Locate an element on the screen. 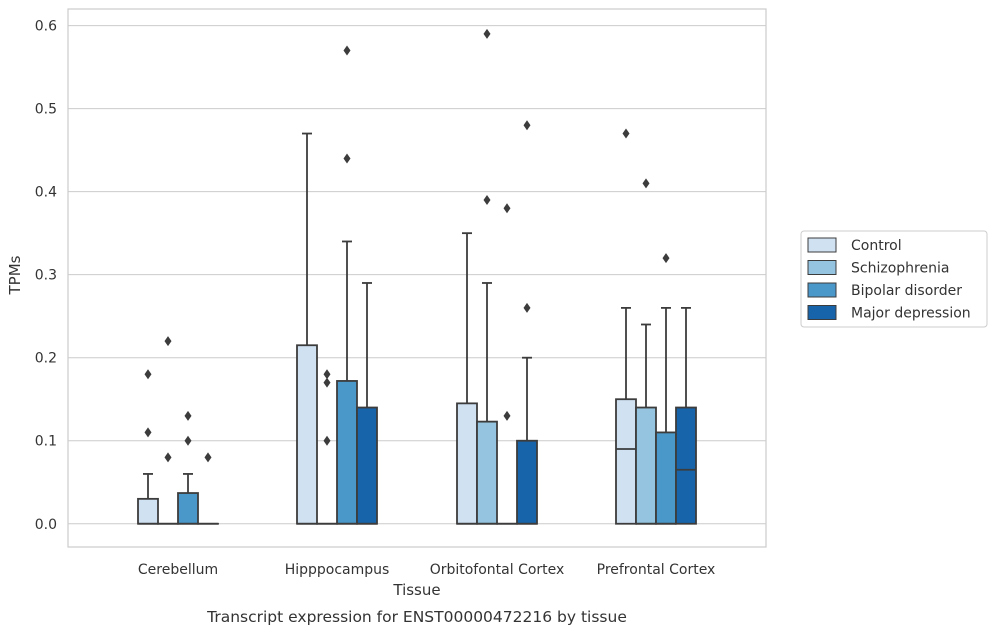 Image resolution: width=997 pixels, height=634 pixels. x-tick-label: Hipppocampus is located at coordinates (337, 570).